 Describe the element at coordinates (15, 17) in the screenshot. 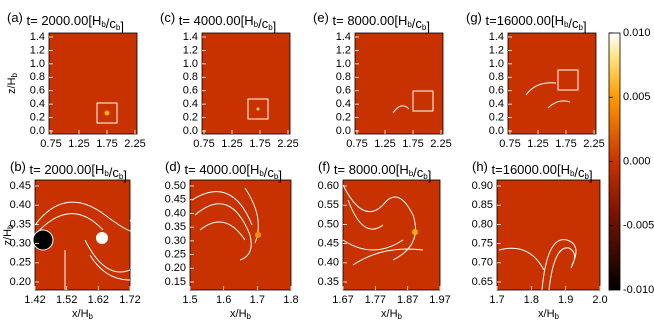

I see `title-part: (a)` at that location.